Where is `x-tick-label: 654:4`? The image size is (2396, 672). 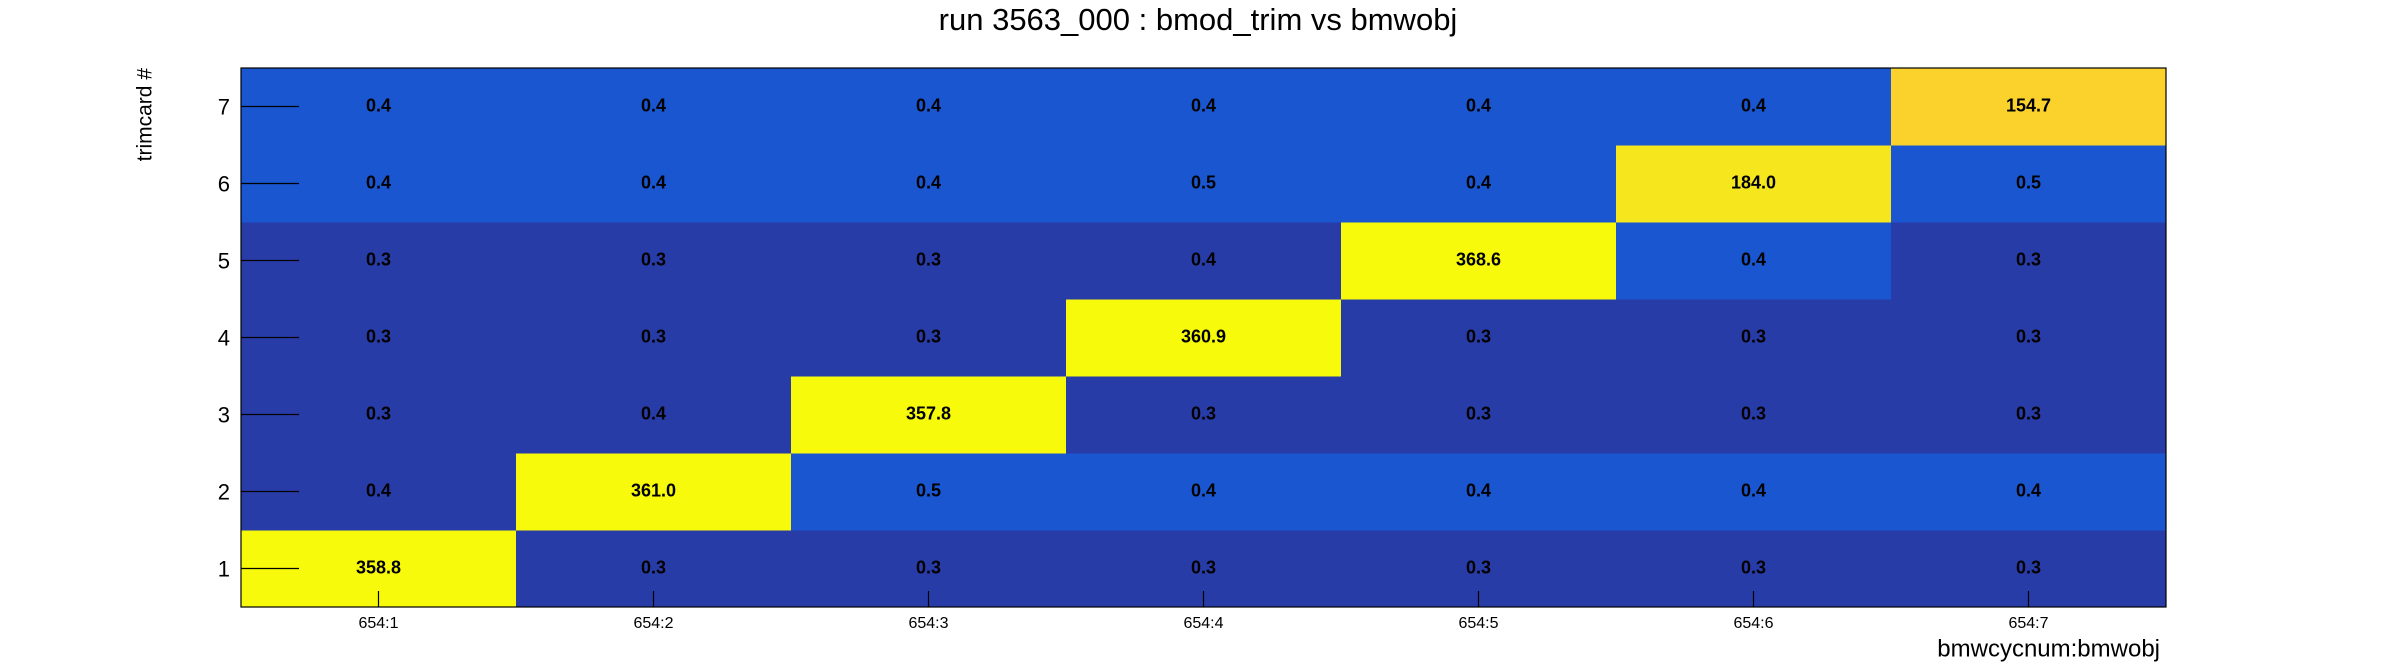
x-tick-label: 654:4 is located at coordinates (1203, 623).